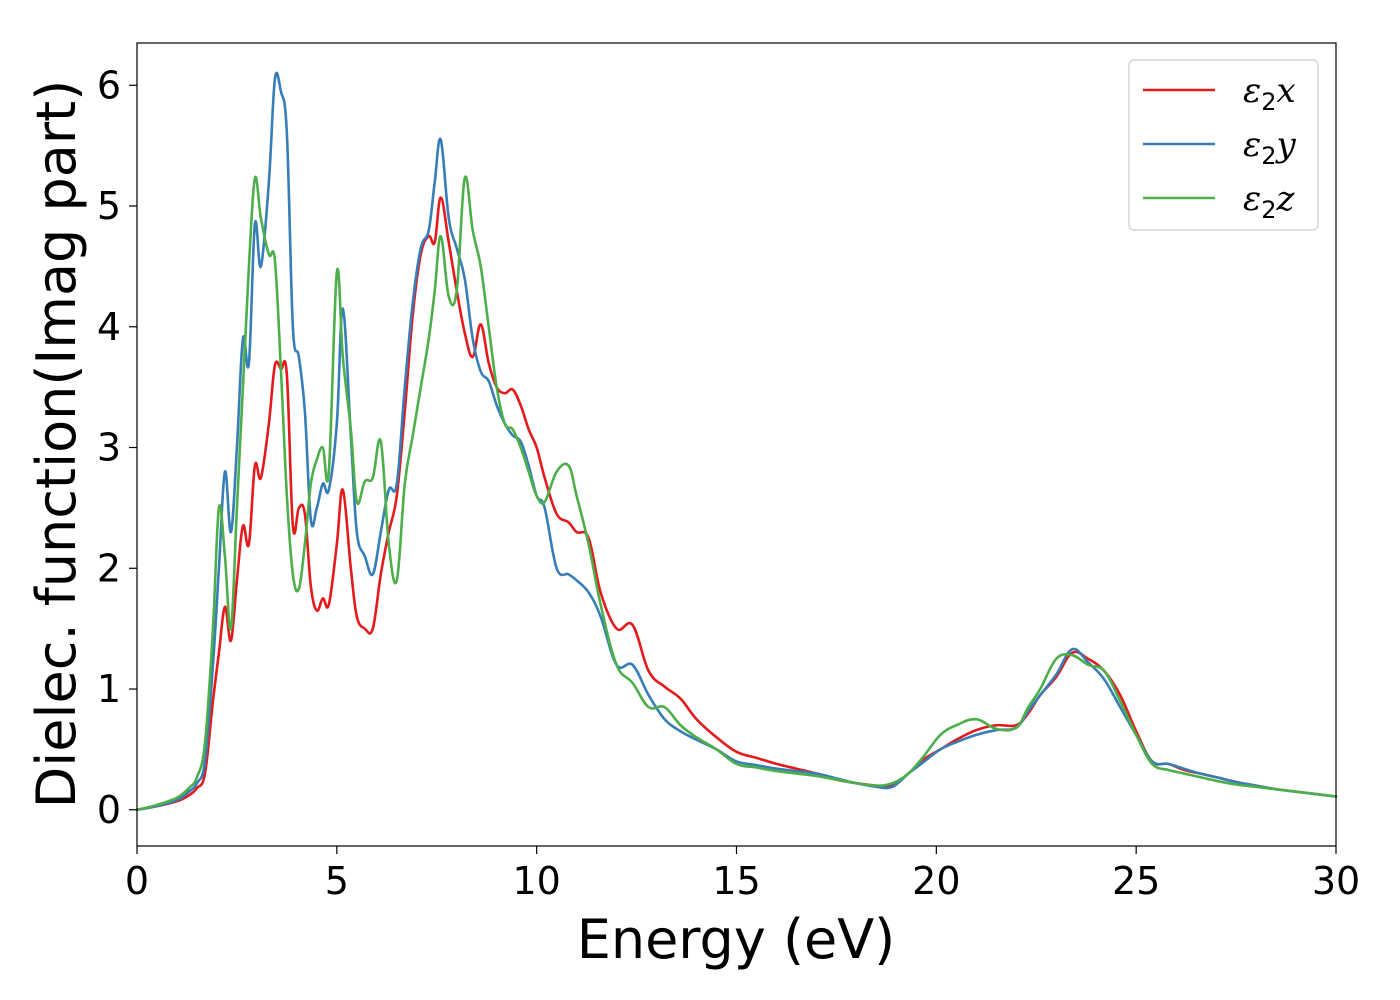 The height and width of the screenshot is (1000, 1400). Describe the element at coordinates (109, 327) in the screenshot. I see `y-tick-label: 4` at that location.